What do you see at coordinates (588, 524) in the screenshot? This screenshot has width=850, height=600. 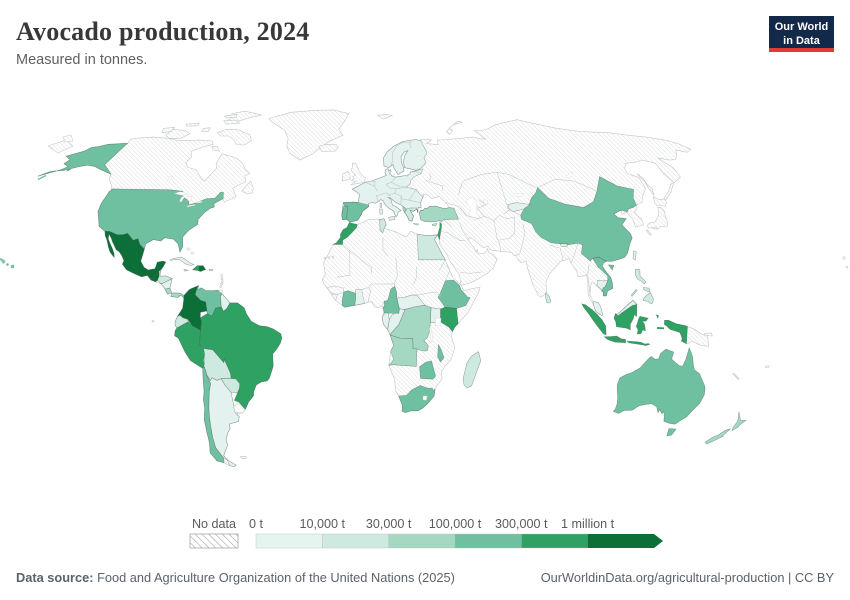 I see `svg-text: 1 million t` at bounding box center [588, 524].